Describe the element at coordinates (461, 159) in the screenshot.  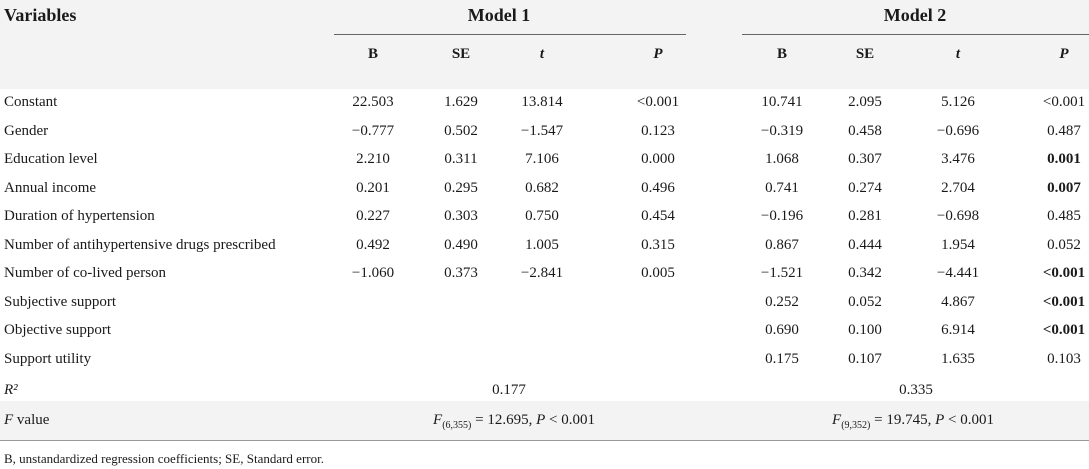
I see `m1-se-cell: 0.311` at that location.